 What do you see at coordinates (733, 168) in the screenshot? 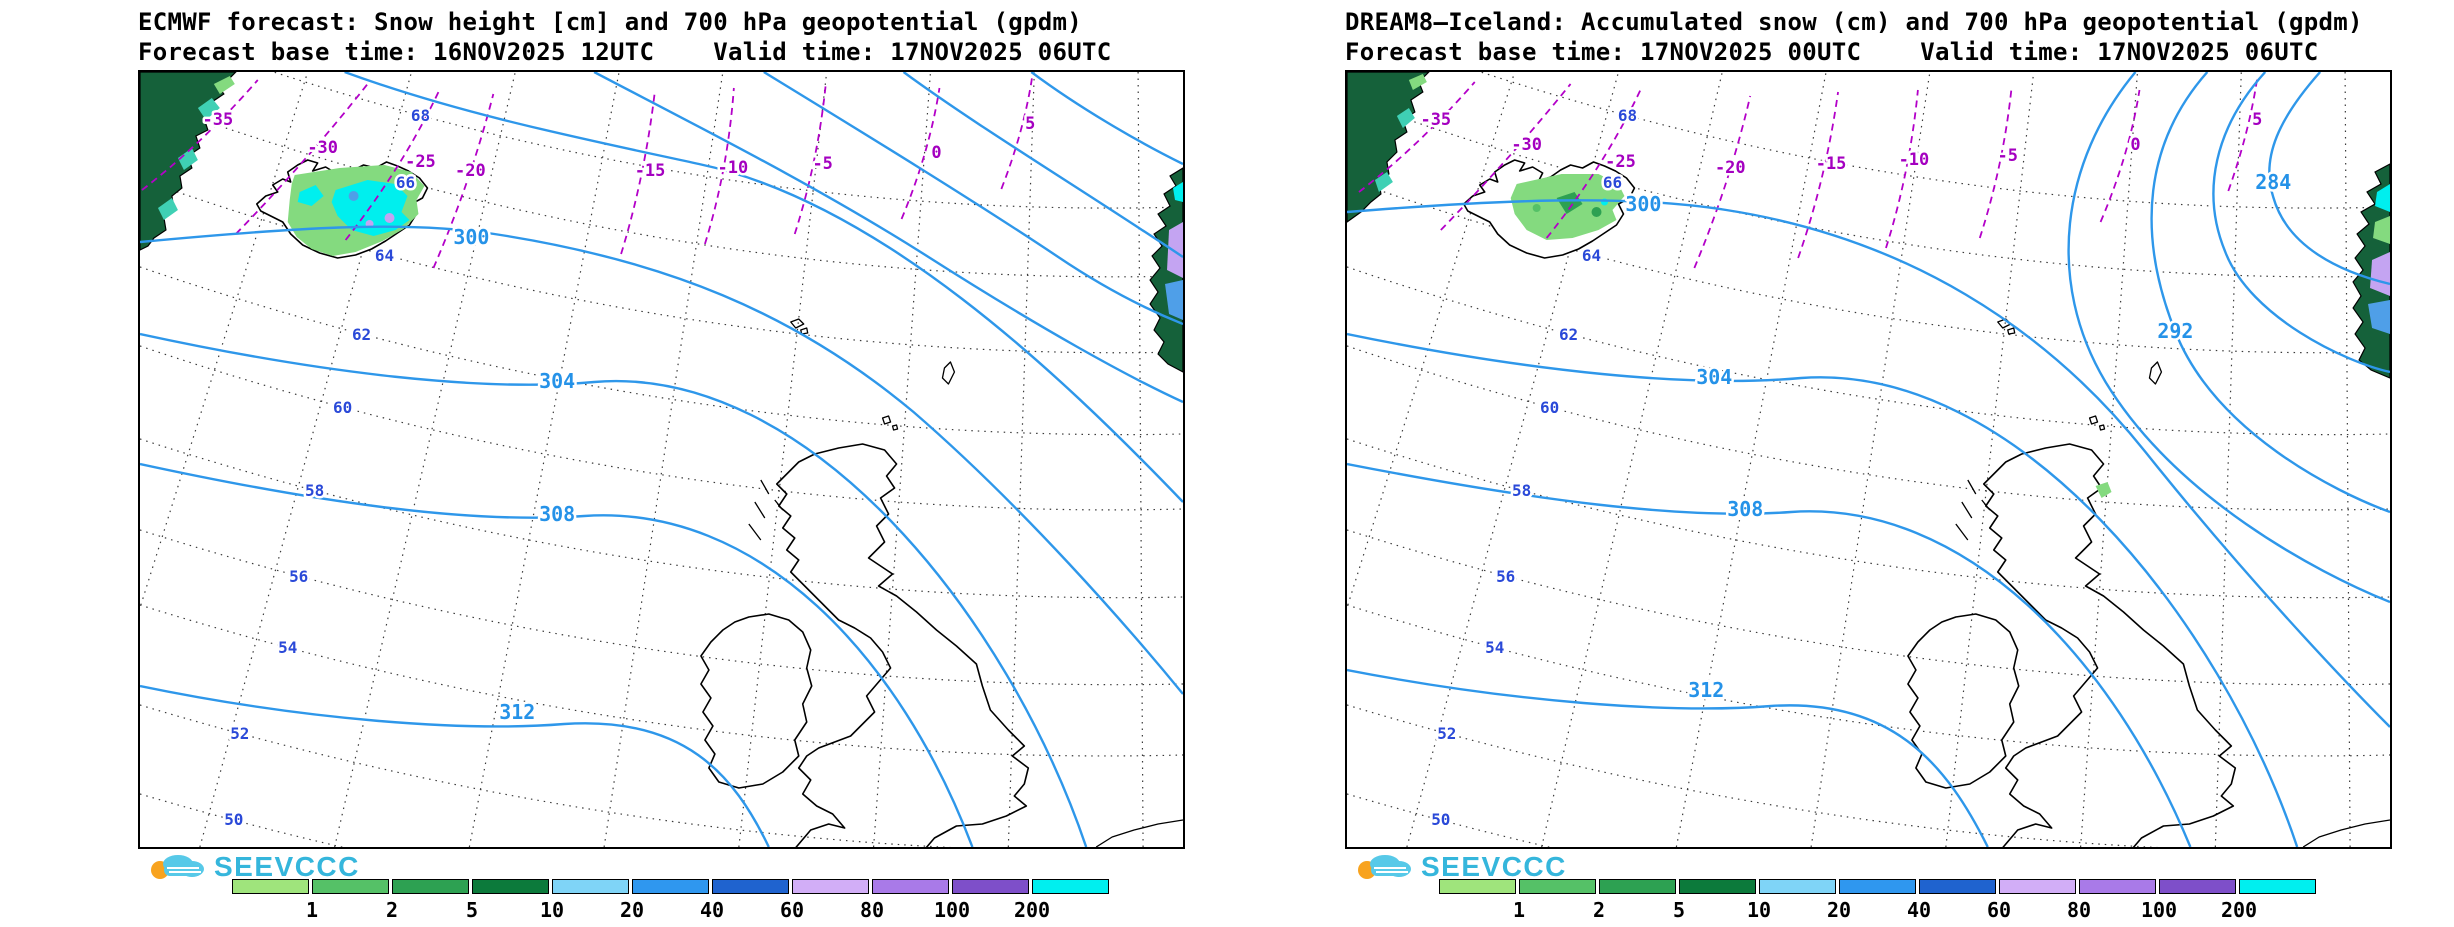
I see `temperature-label: -10` at bounding box center [733, 168].